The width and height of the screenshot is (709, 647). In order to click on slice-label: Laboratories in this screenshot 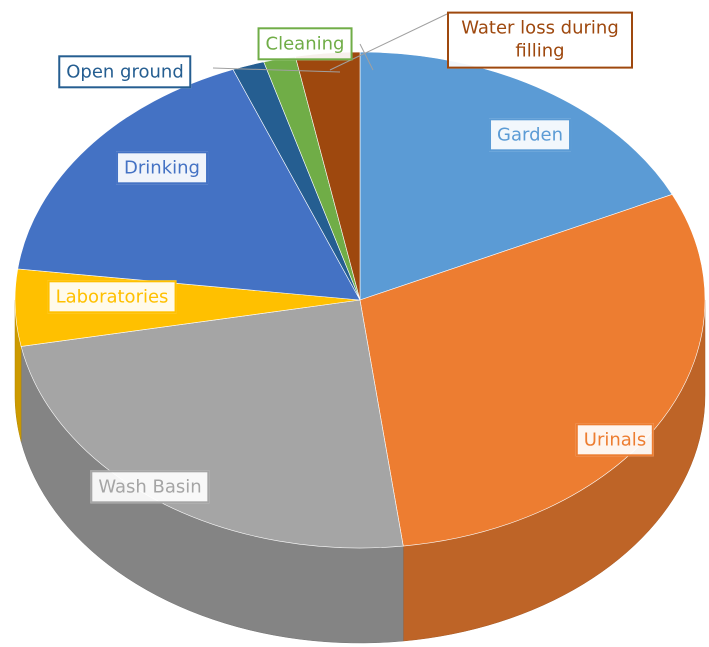, I will do `click(112, 297)`.